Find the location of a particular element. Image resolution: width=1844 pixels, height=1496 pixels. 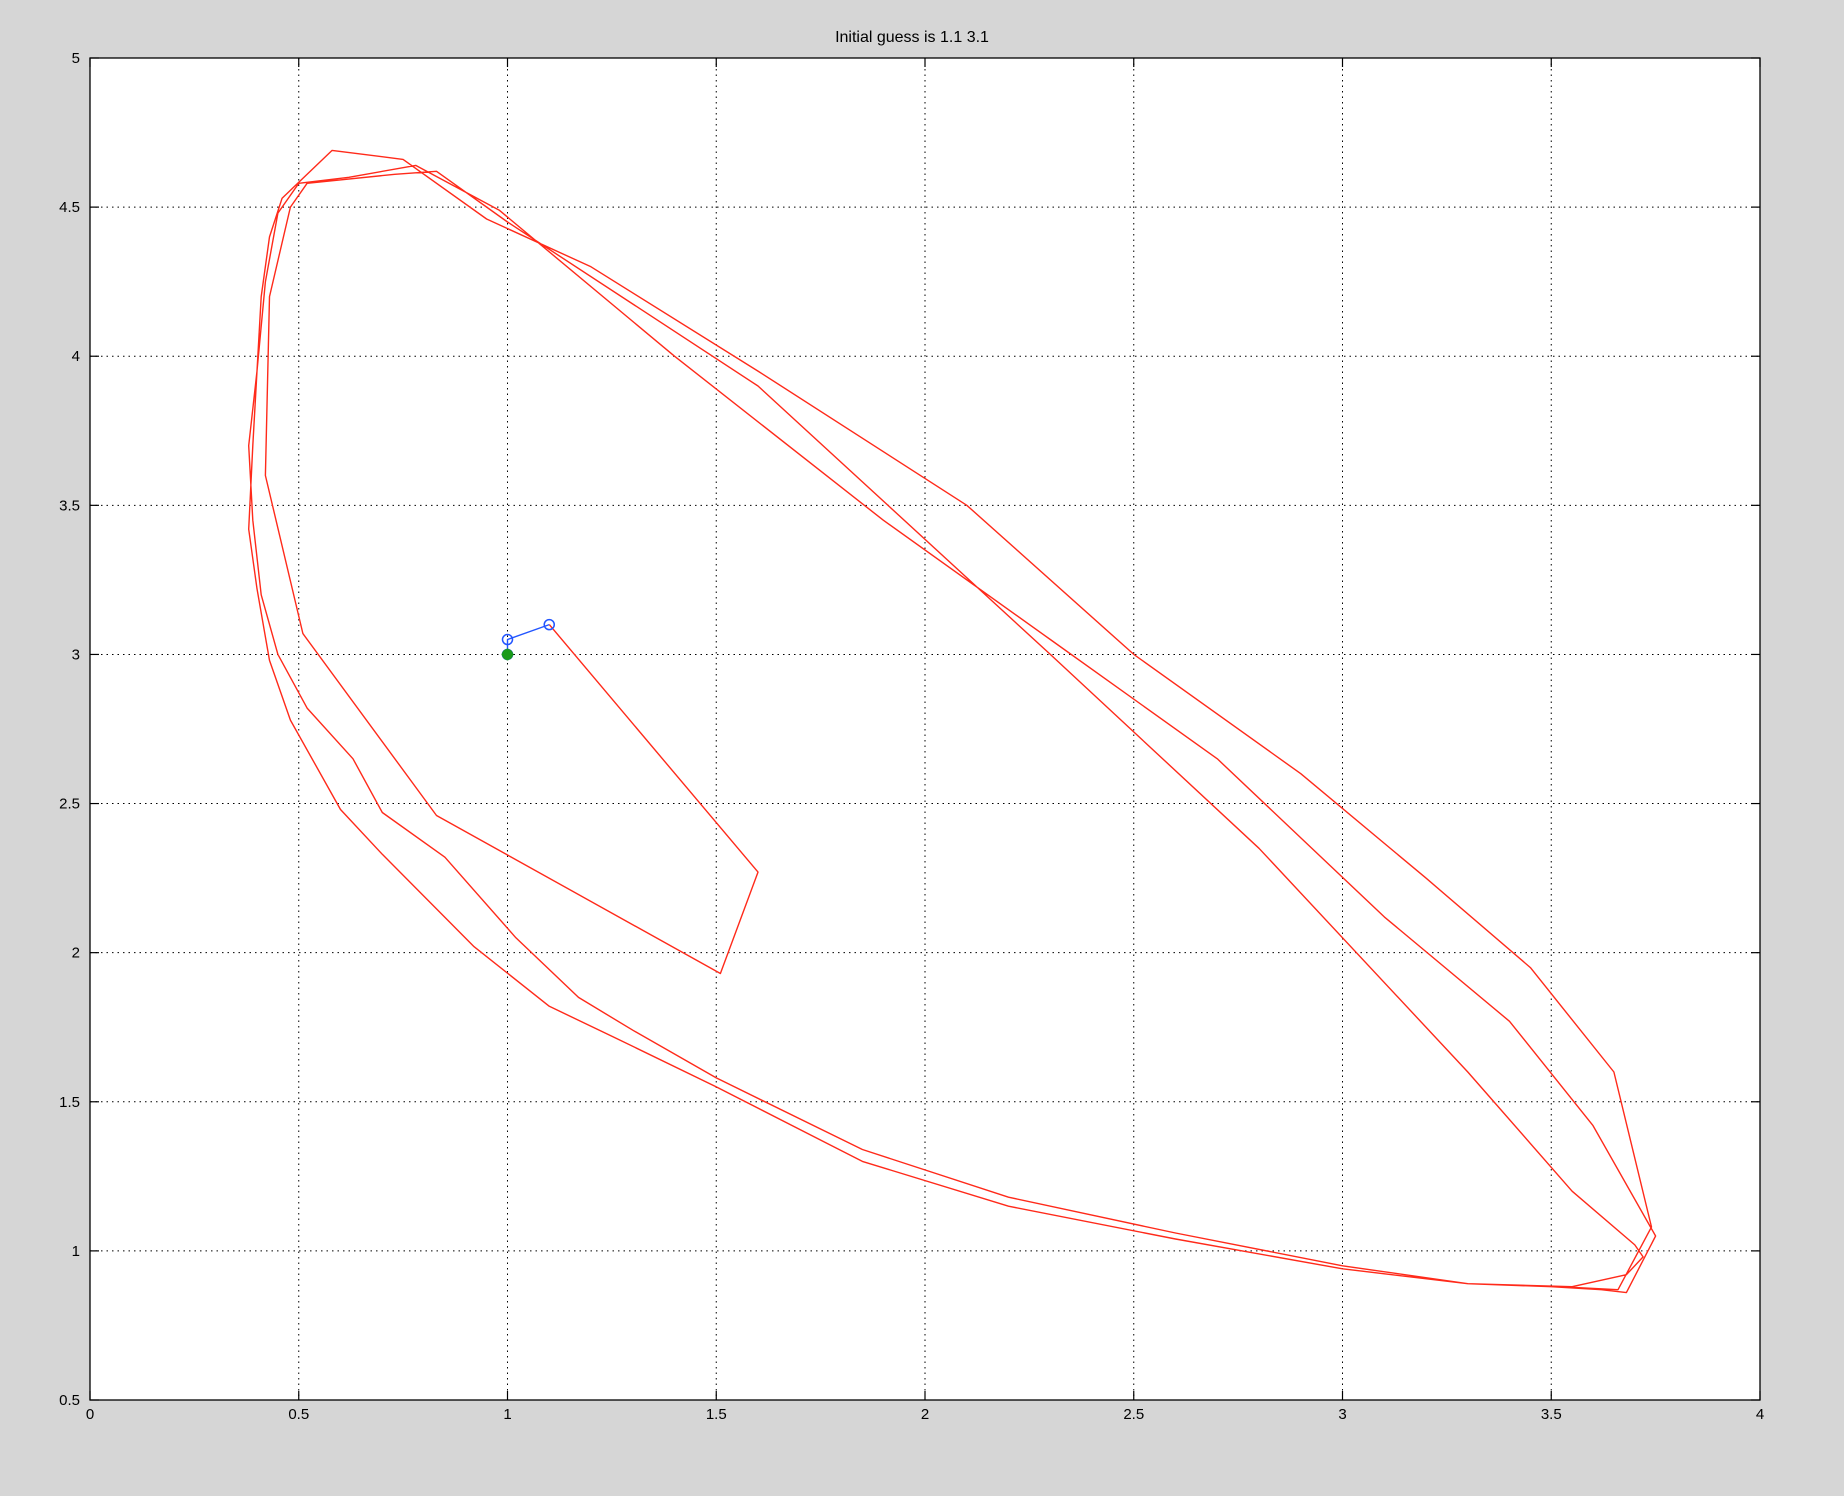

y-tick-label: 2.5 is located at coordinates (69, 804).